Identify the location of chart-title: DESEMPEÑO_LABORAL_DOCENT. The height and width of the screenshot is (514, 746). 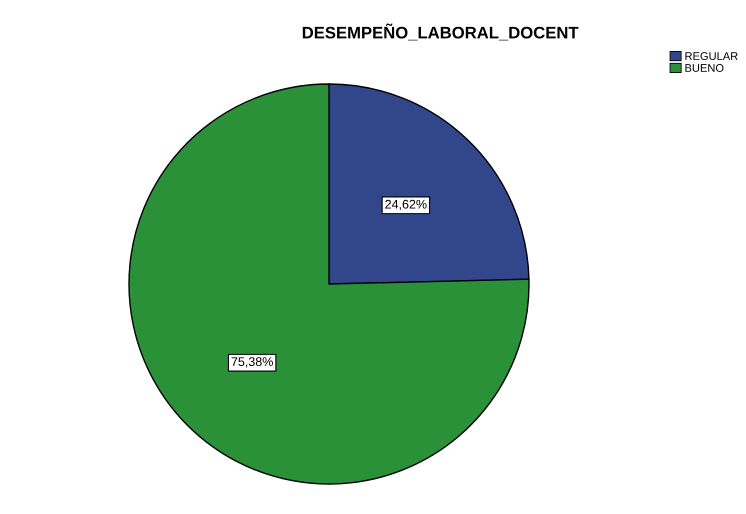
(440, 32).